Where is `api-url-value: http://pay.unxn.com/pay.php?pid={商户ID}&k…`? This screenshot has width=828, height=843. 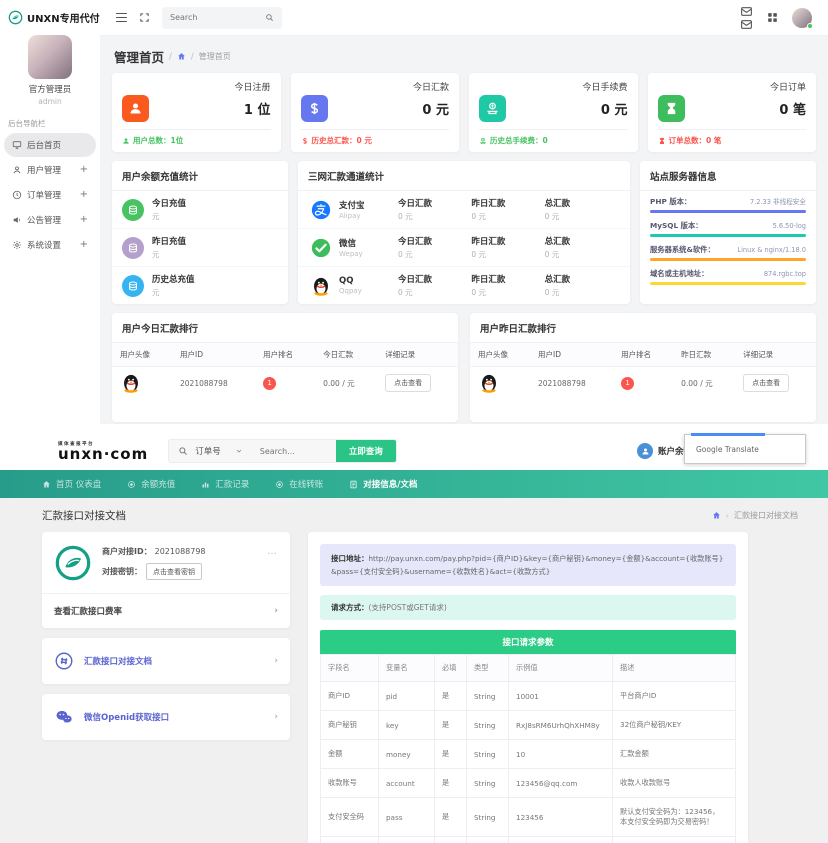
api-url-value: http://pay.unxn.com/pay.php?pid={商户ID}&k… is located at coordinates (527, 565).